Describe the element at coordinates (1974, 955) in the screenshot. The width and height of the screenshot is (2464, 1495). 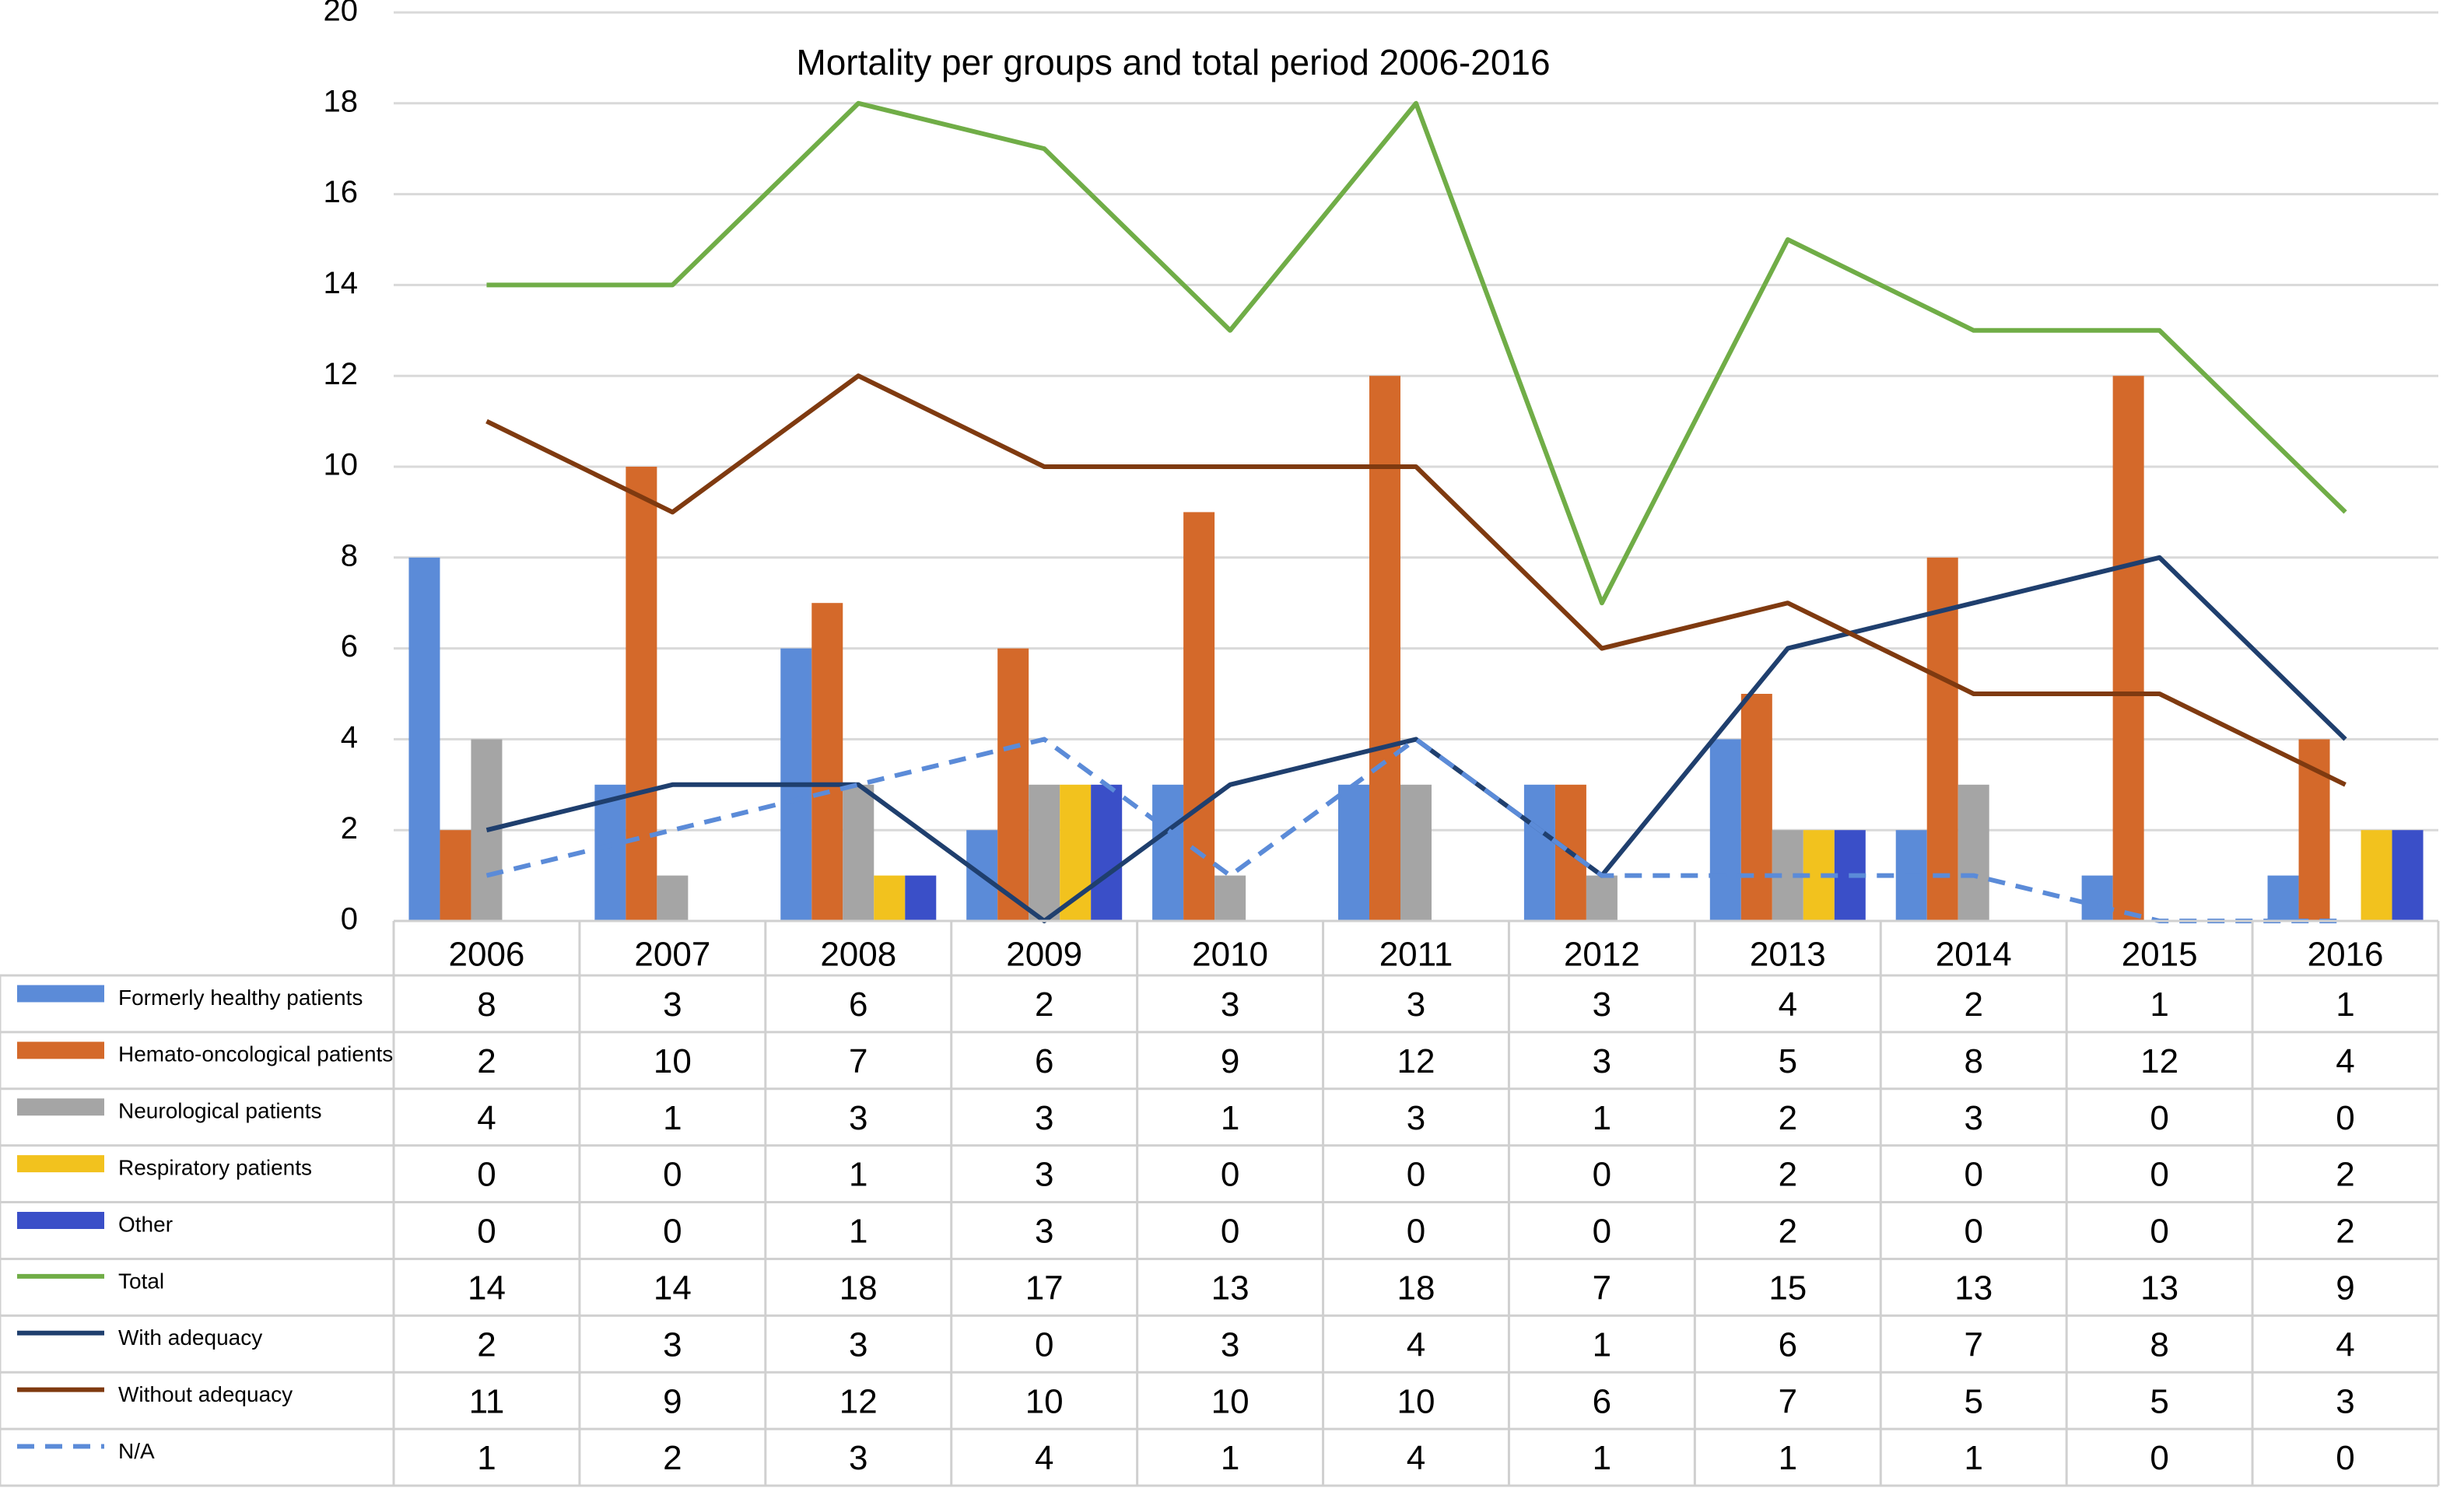
I see `x-tick-label: 2014` at that location.